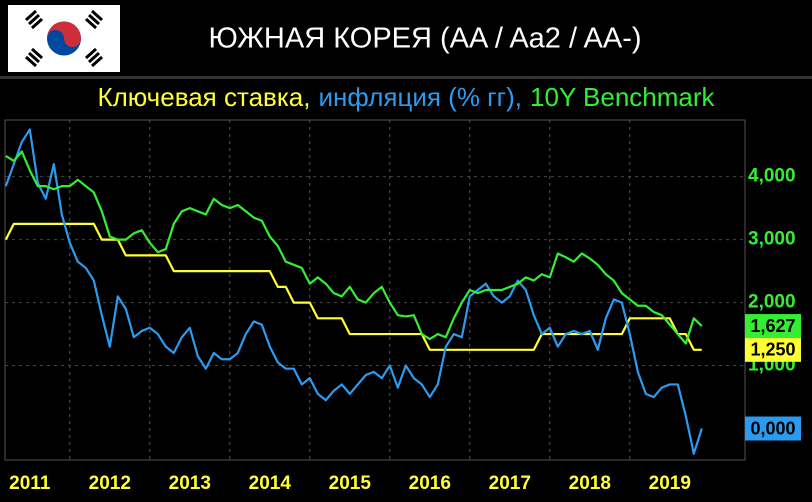  Describe the element at coordinates (30, 483) in the screenshot. I see `x-tick-label: 2011` at that location.